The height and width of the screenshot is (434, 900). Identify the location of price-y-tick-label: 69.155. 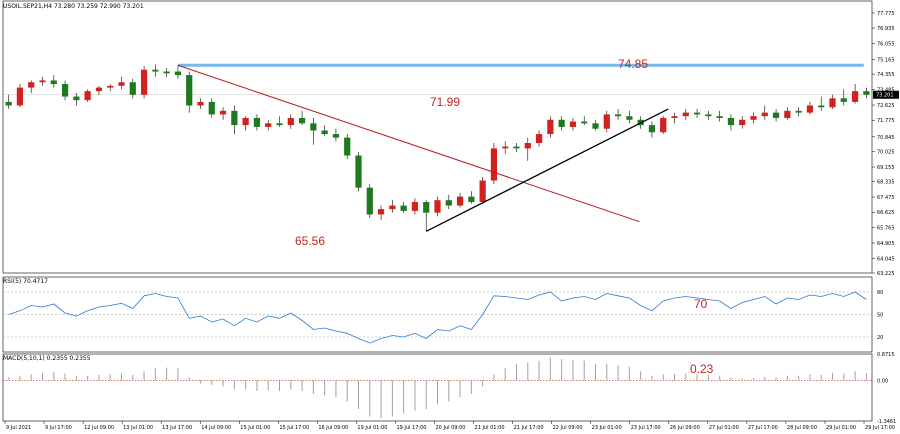
(886, 168).